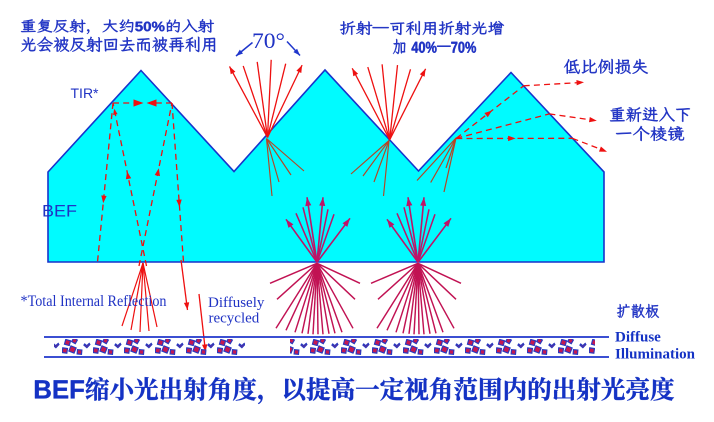 The image size is (714, 422). I want to click on svg-text: Diffusely, so click(236, 303).